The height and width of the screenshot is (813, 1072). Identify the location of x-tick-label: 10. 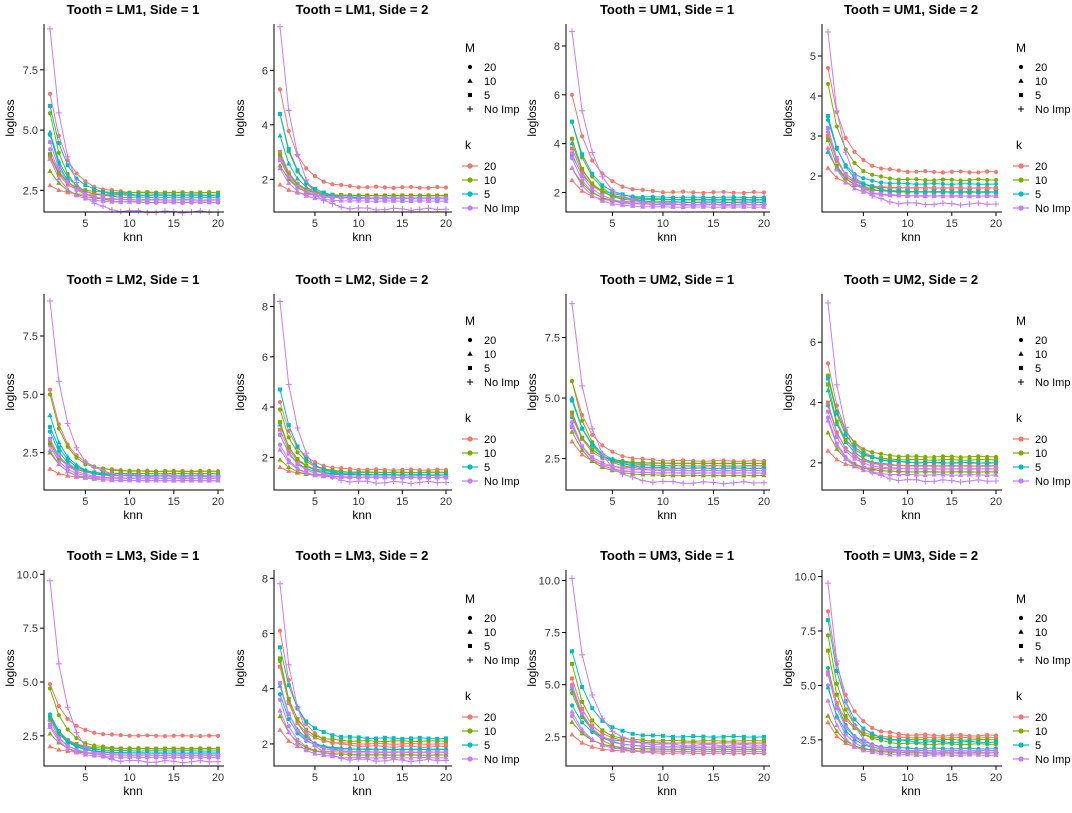
(359, 224).